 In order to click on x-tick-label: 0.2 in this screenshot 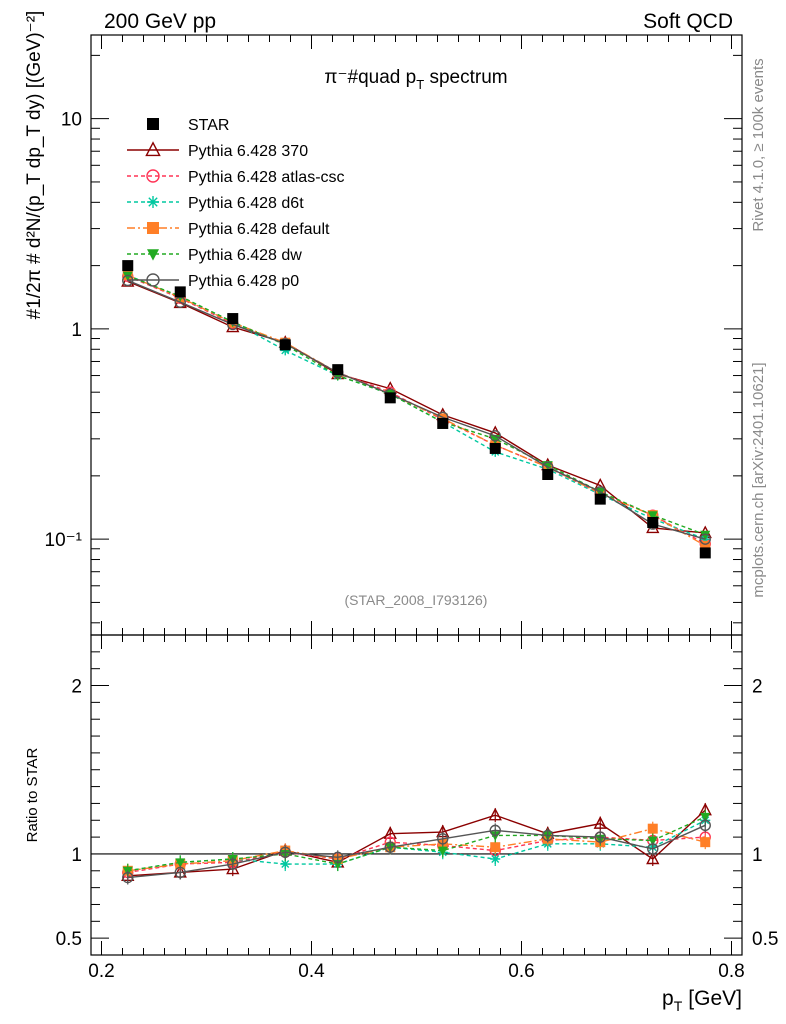, I will do `click(101, 971)`.